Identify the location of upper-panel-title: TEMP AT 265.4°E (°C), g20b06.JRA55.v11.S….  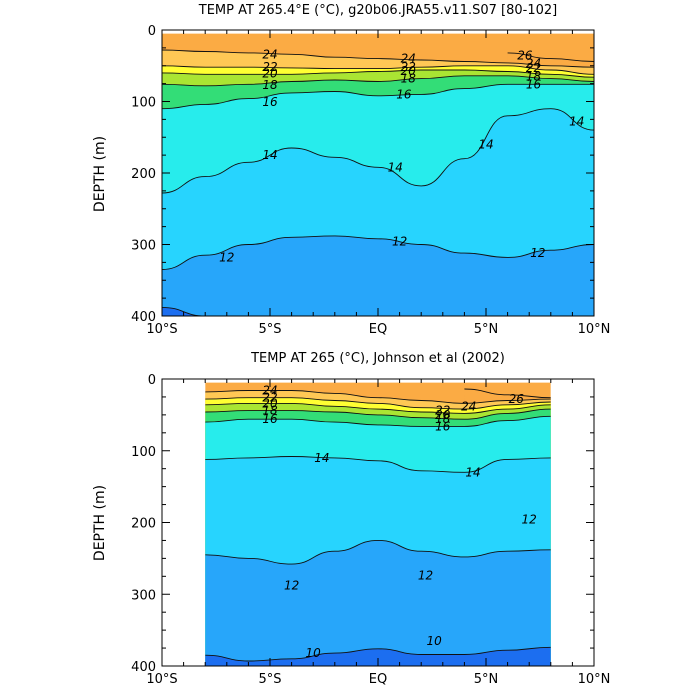
(377, 10).